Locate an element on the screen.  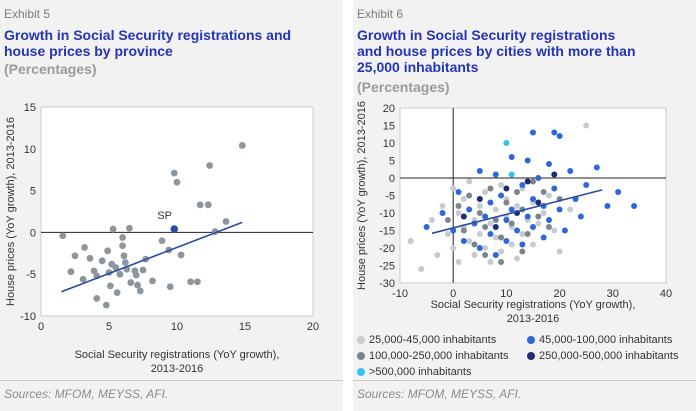
x-tick-label: 20 is located at coordinates (313, 327).